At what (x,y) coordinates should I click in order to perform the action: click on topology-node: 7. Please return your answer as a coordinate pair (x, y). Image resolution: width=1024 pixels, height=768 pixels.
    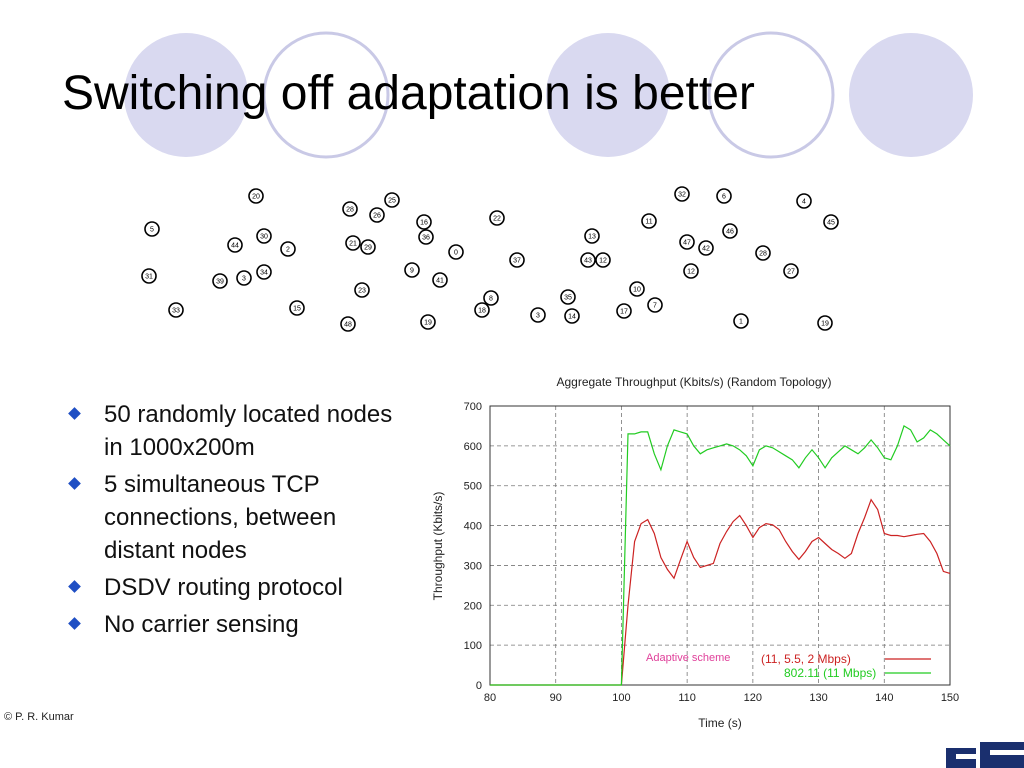
    Looking at the image, I should click on (655, 305).